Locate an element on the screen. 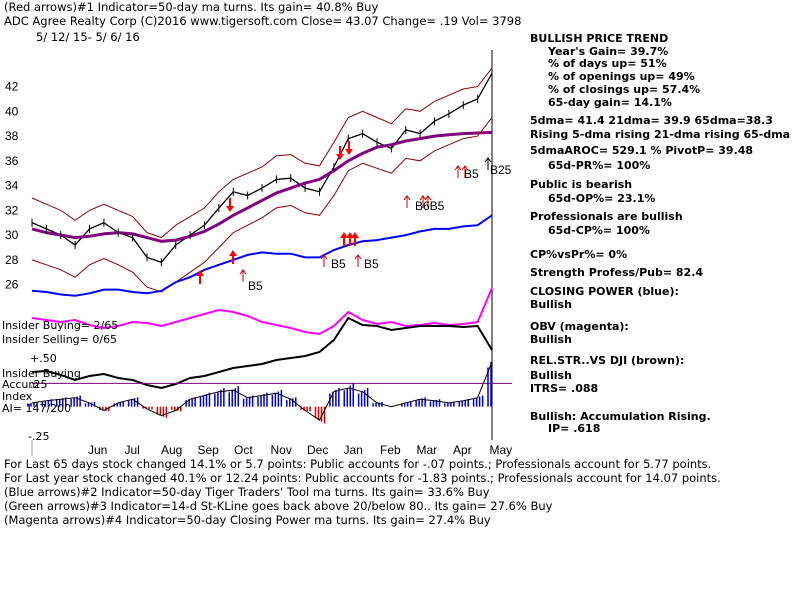 Image resolution: width=800 pixels, height=600 pixels. signal-label: B6B5 is located at coordinates (430, 206).